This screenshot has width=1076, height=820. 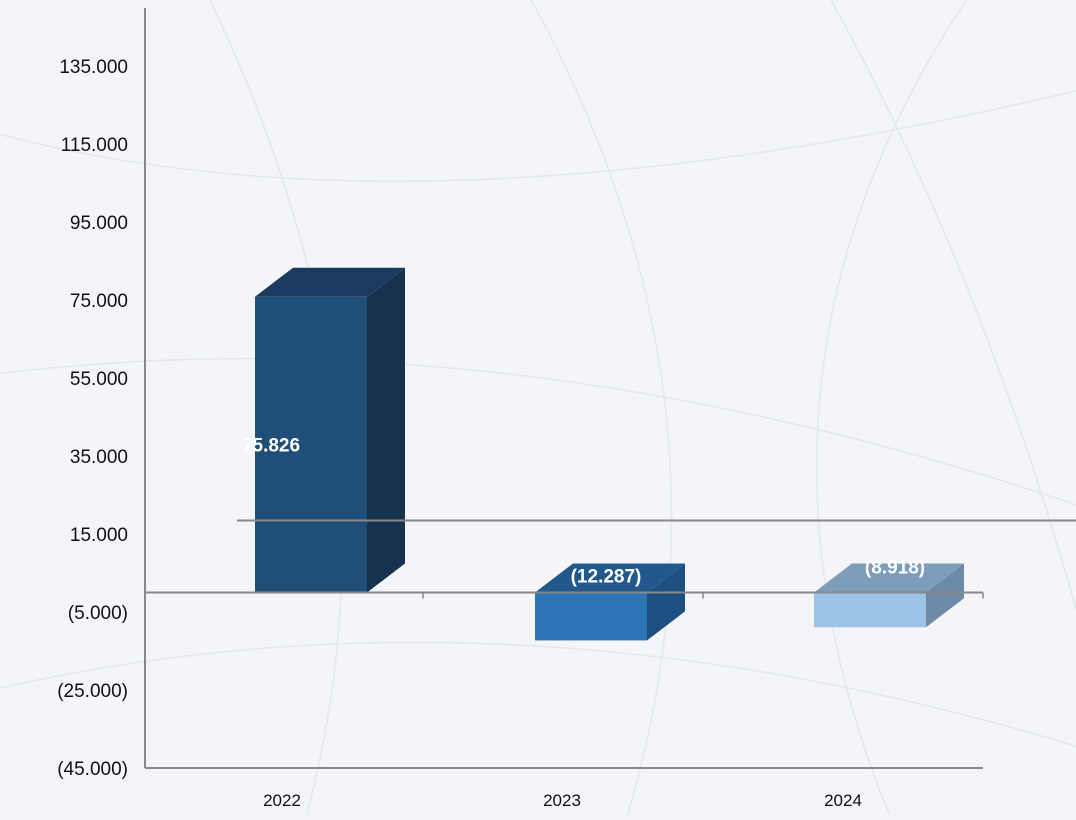 What do you see at coordinates (99, 223) in the screenshot?
I see `y-tick-label: 95.000` at bounding box center [99, 223].